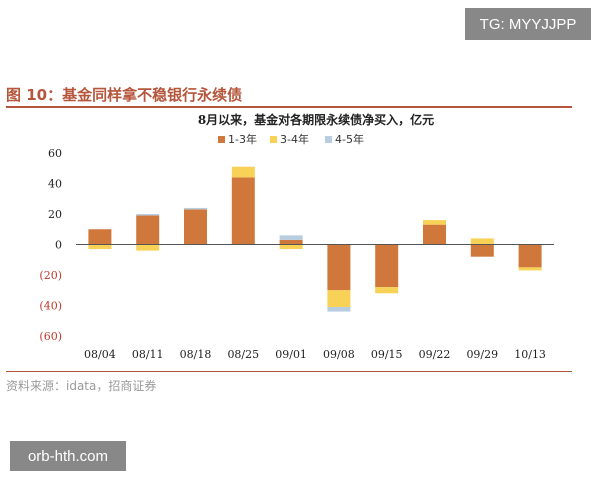  What do you see at coordinates (339, 267) in the screenshot?
I see `bar-09-08-s1` at bounding box center [339, 267].